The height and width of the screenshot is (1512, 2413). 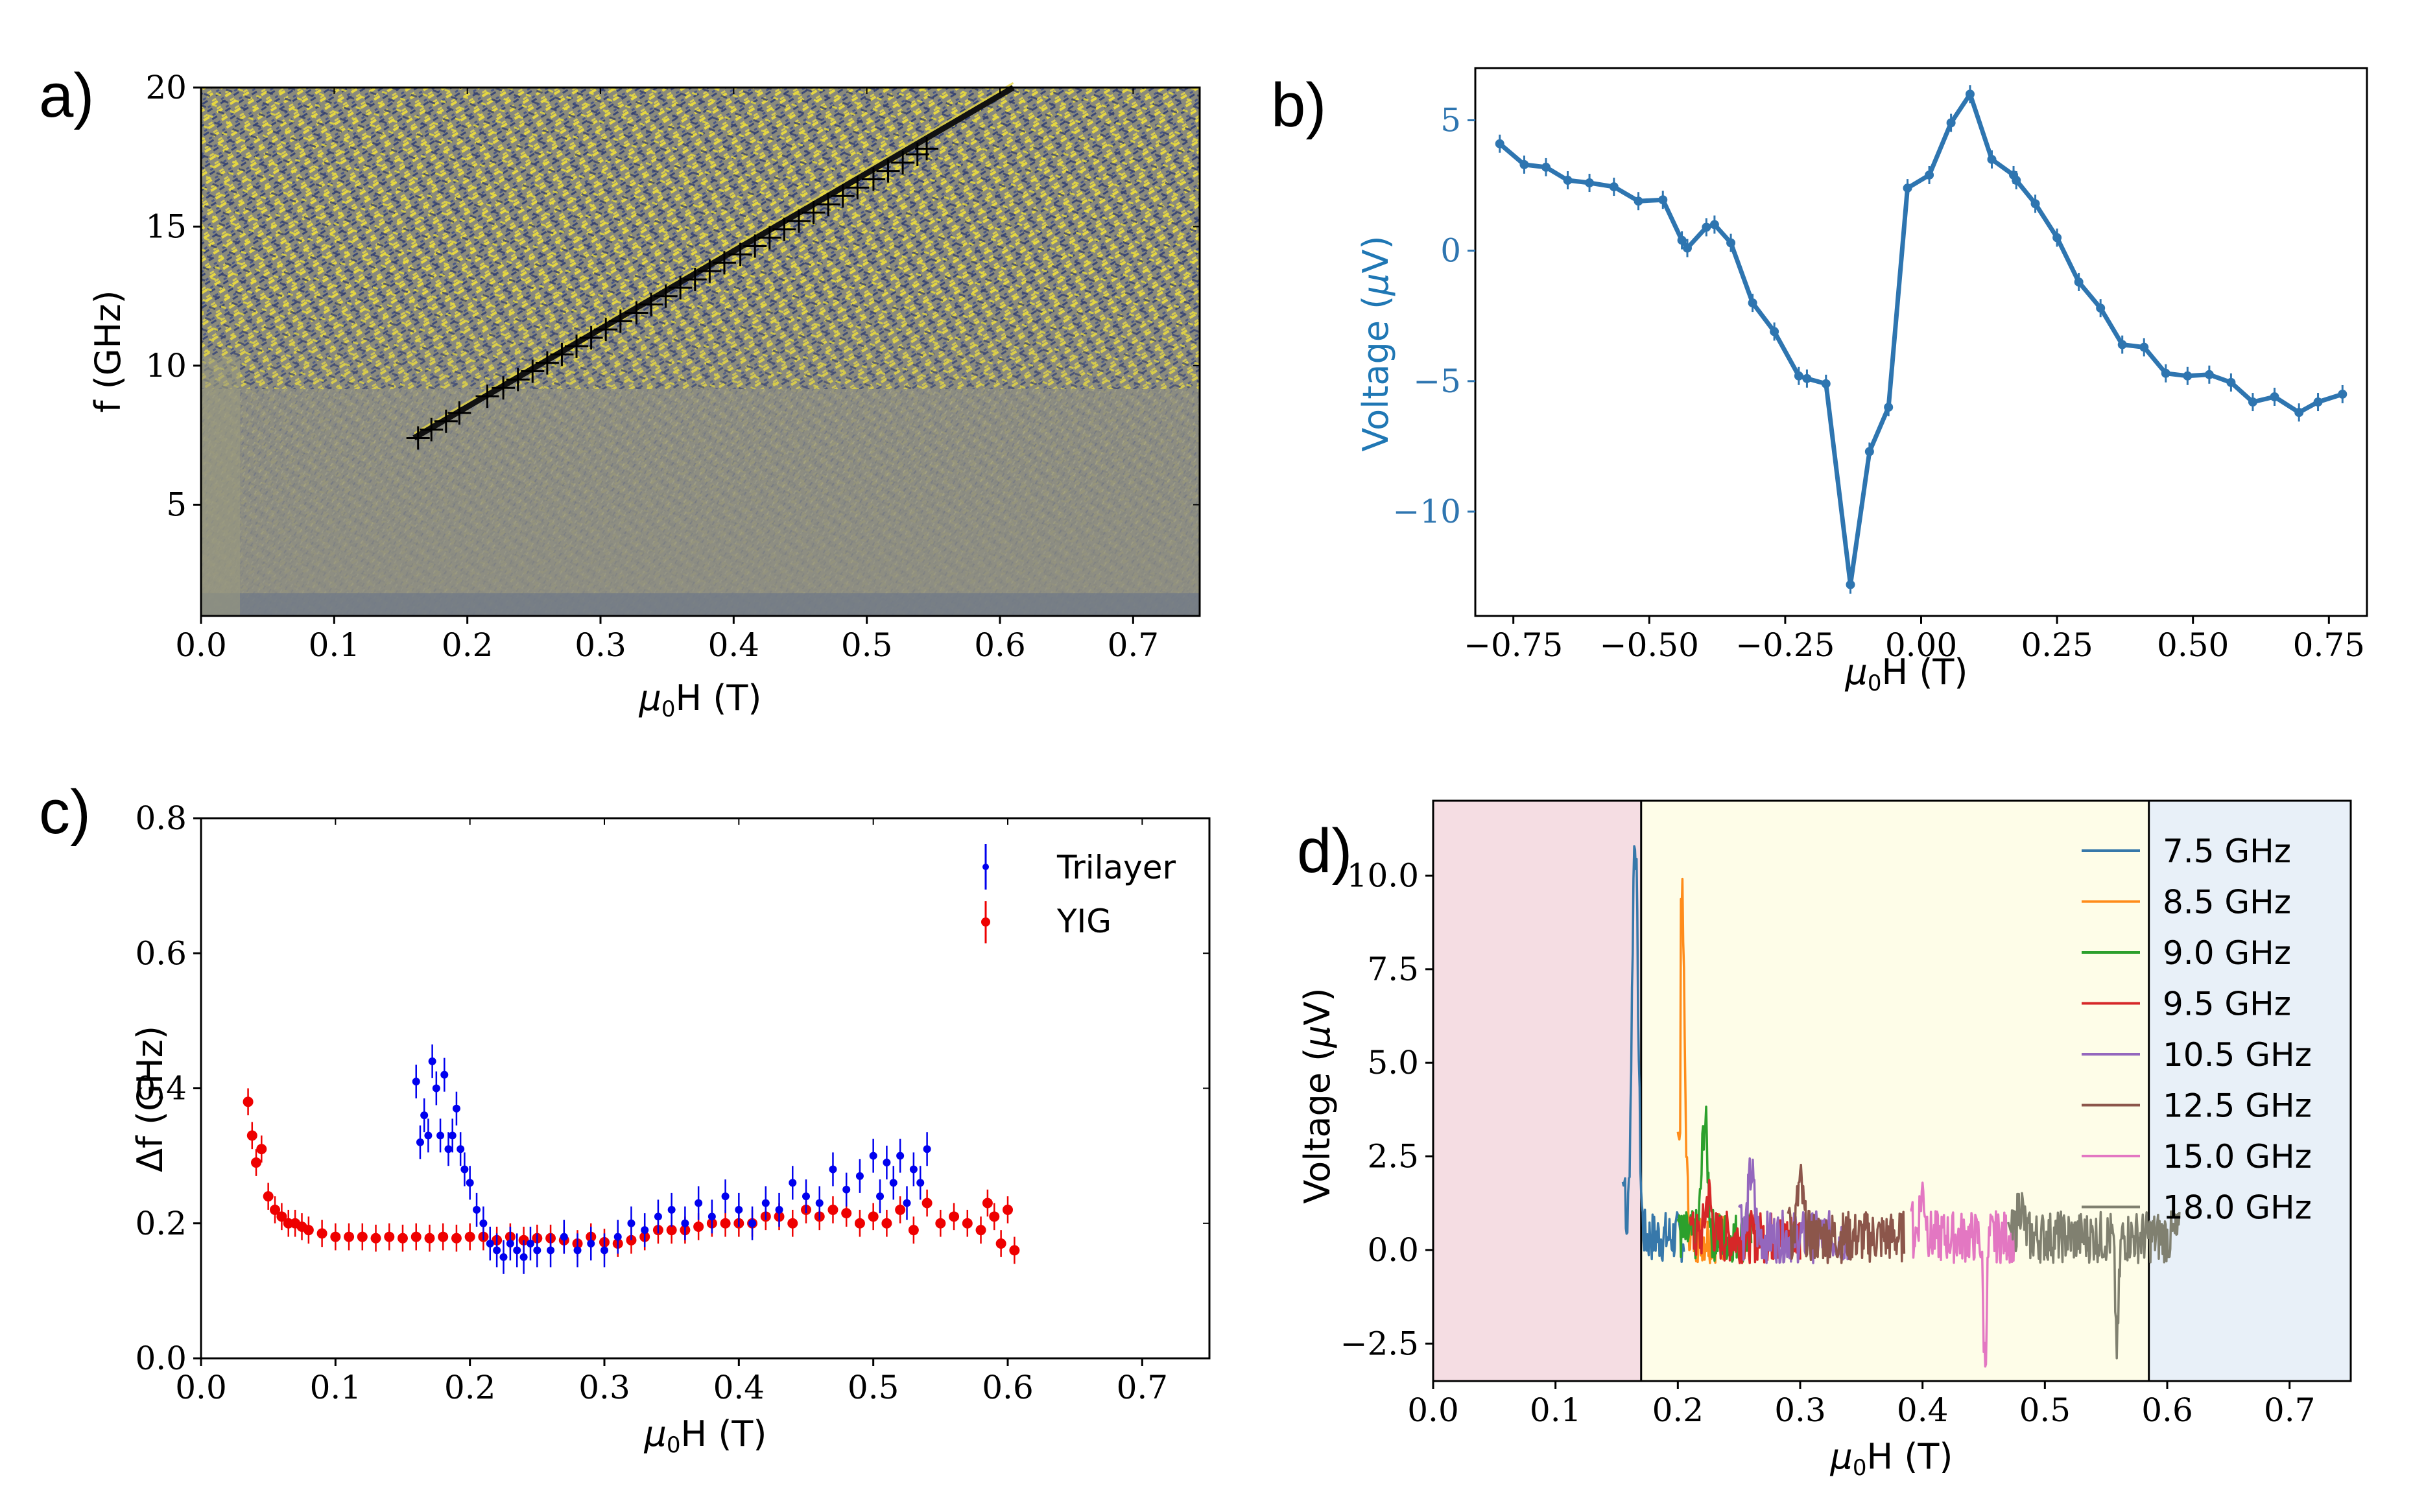 What do you see at coordinates (1317, 1095) in the screenshot?
I see `panel-d-ylabel: Voltage (μV)` at bounding box center [1317, 1095].